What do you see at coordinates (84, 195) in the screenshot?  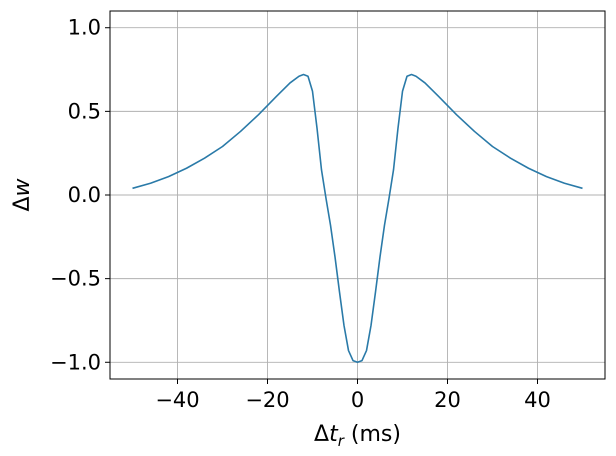 I see `y-tick-label: 0.0` at bounding box center [84, 195].